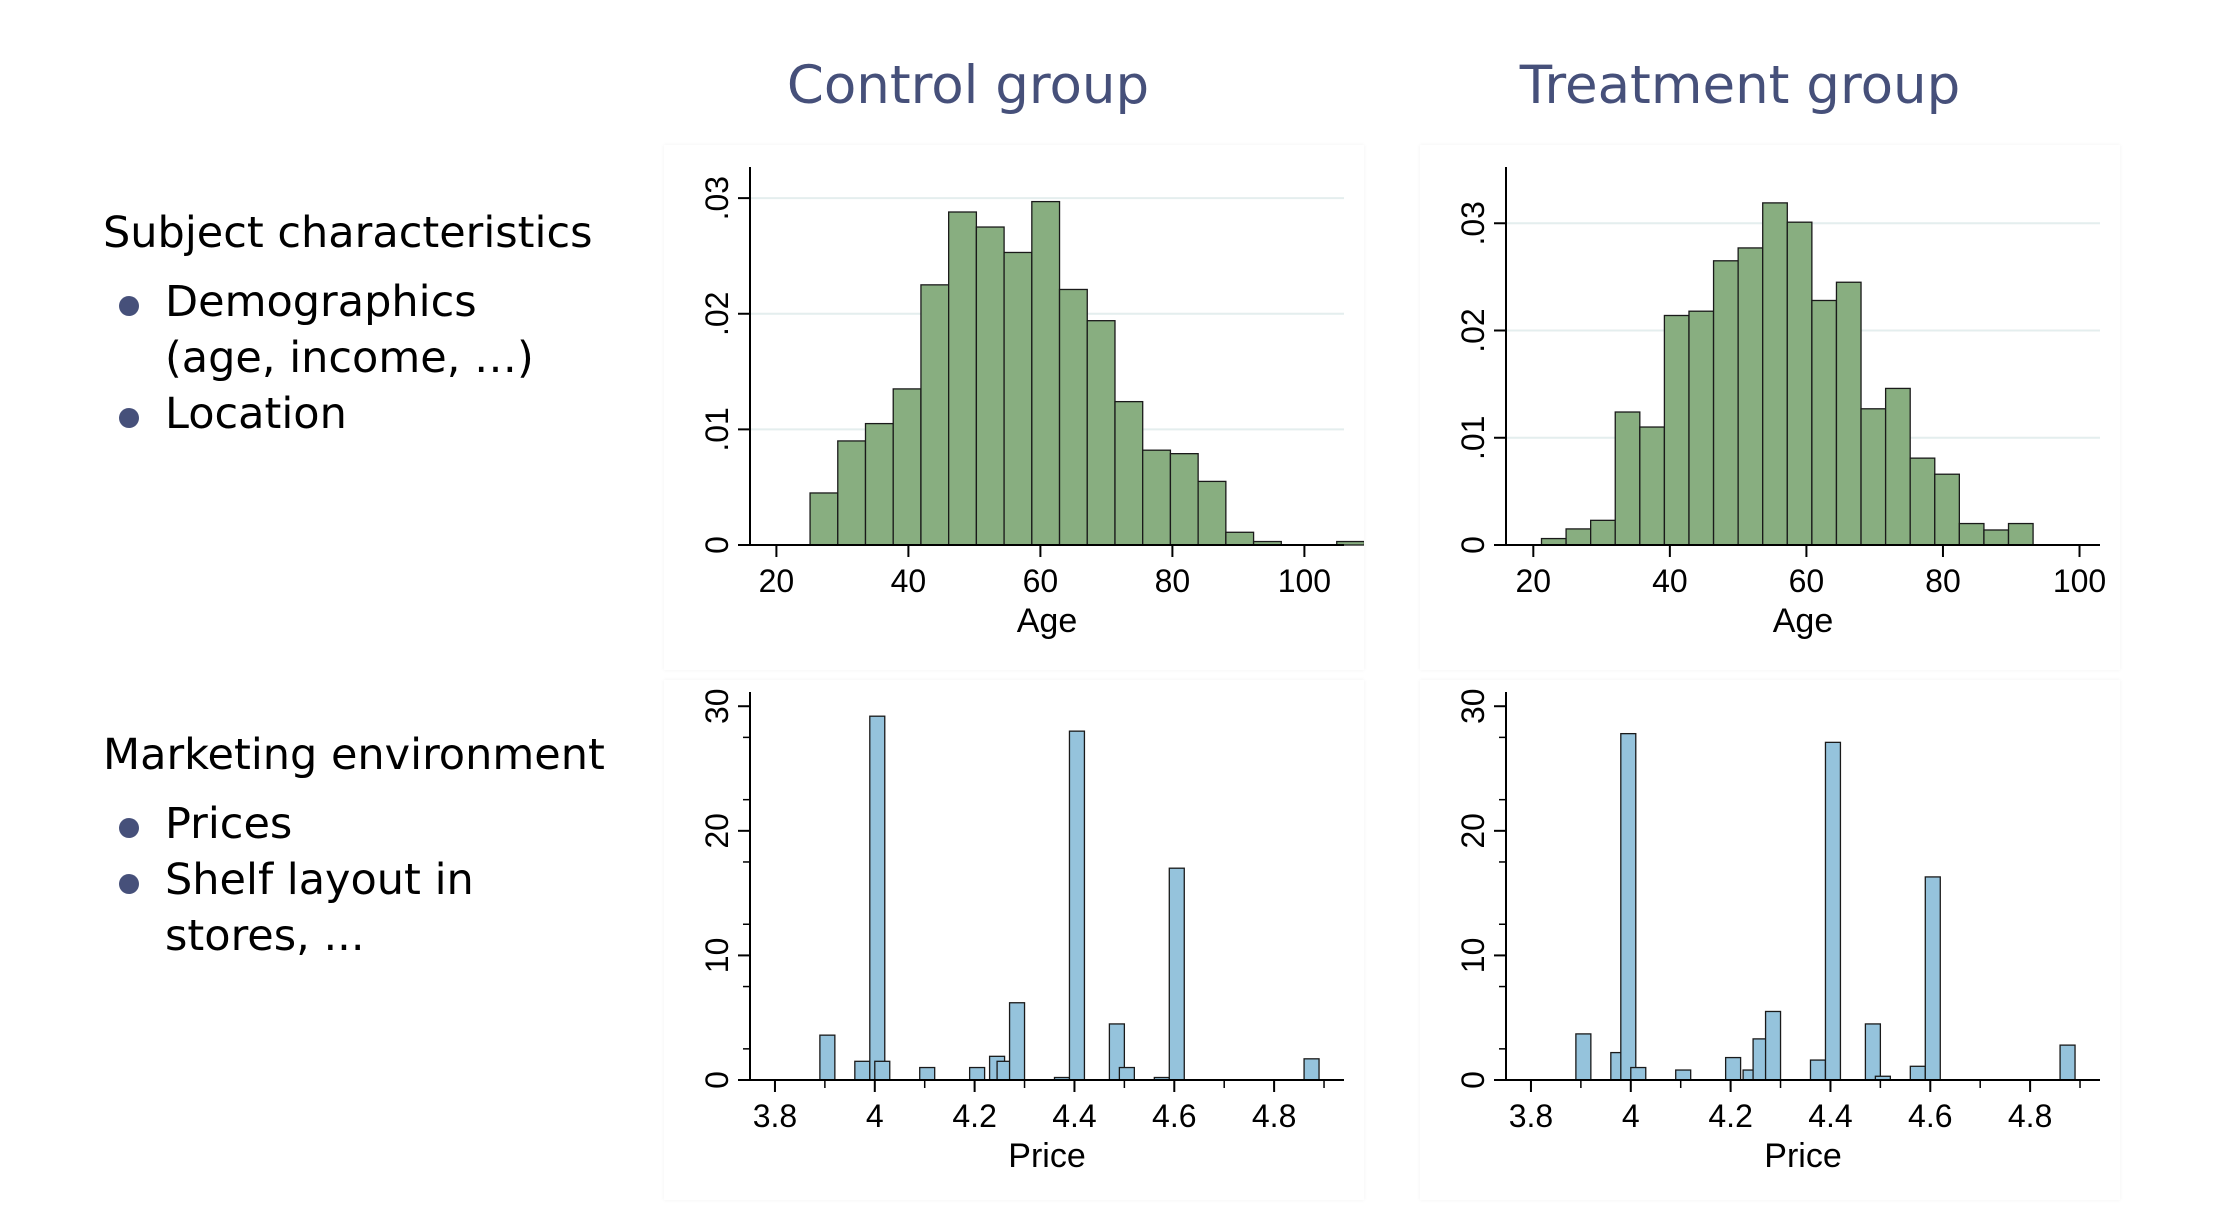  What do you see at coordinates (1740, 85) in the screenshot?
I see `treatment-group-title: Treatment group` at bounding box center [1740, 85].